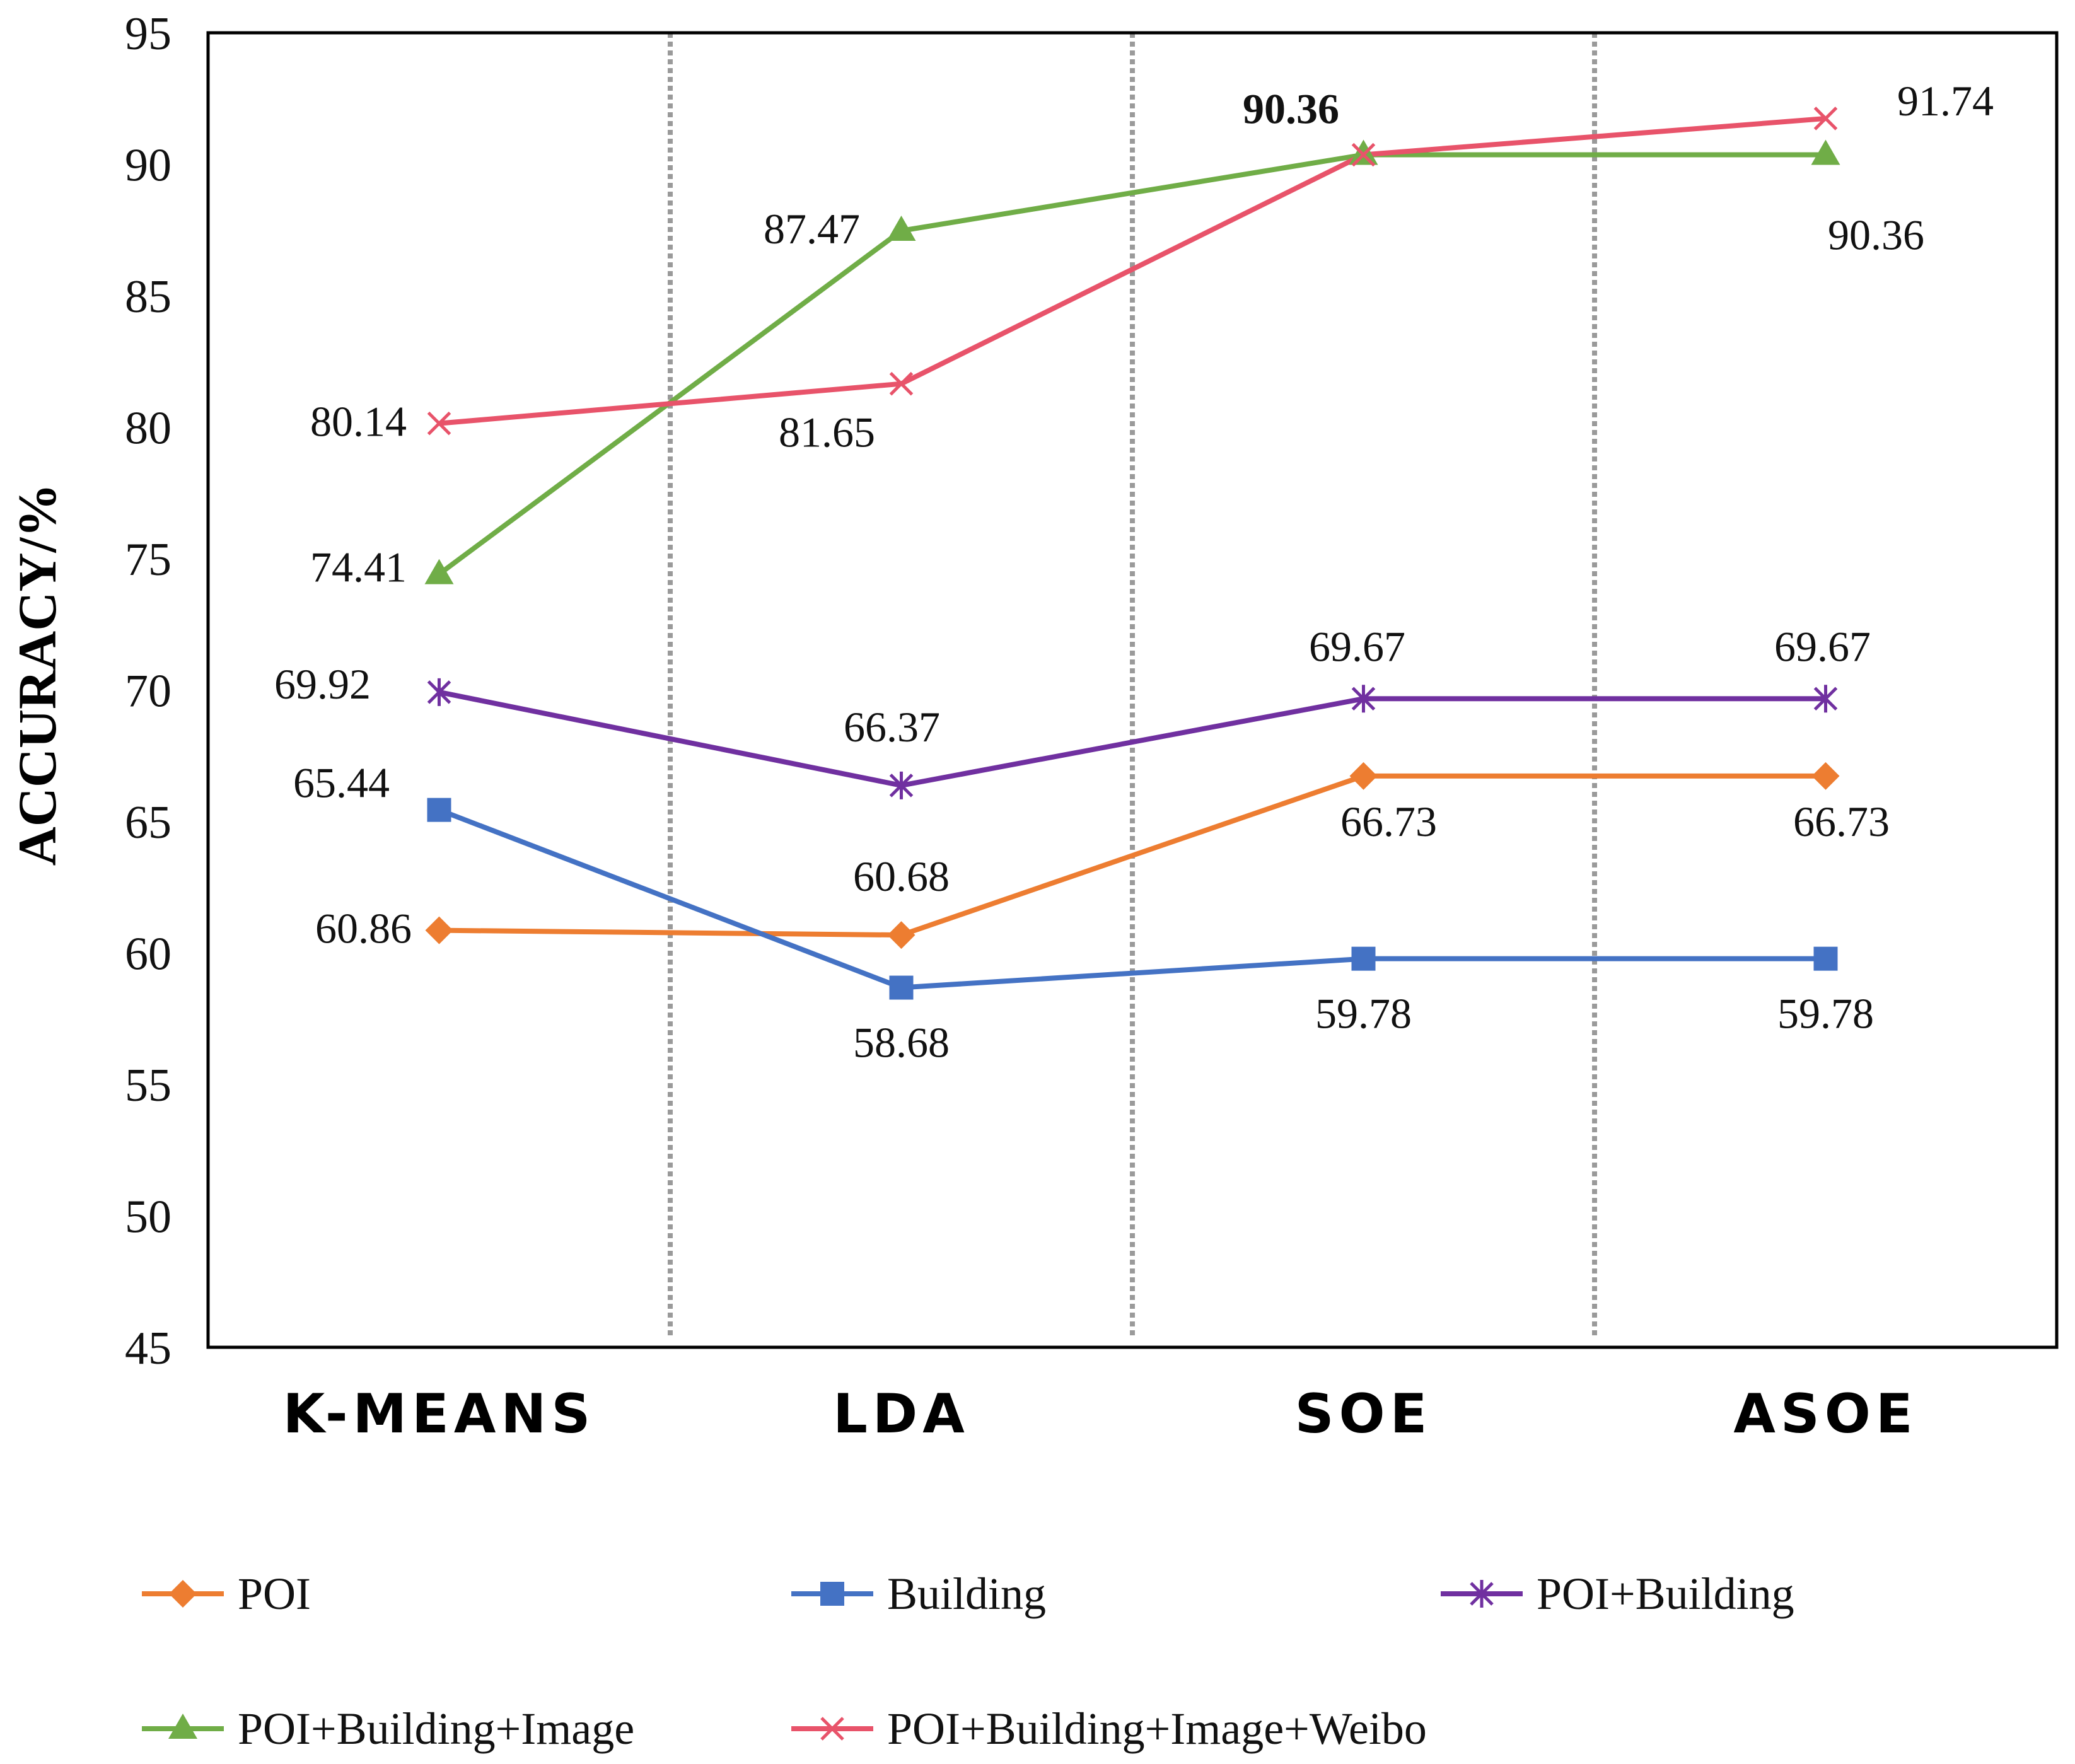 The height and width of the screenshot is (1764, 2075). I want to click on poi-legend-marker, so click(183, 1594).